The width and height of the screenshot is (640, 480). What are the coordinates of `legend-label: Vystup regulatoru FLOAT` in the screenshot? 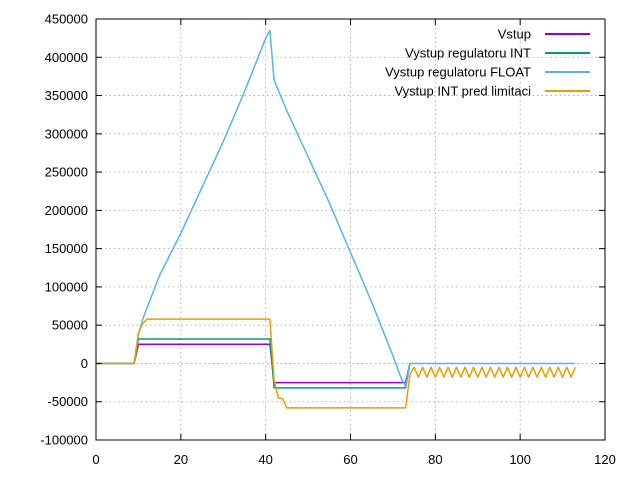 It's located at (458, 72).